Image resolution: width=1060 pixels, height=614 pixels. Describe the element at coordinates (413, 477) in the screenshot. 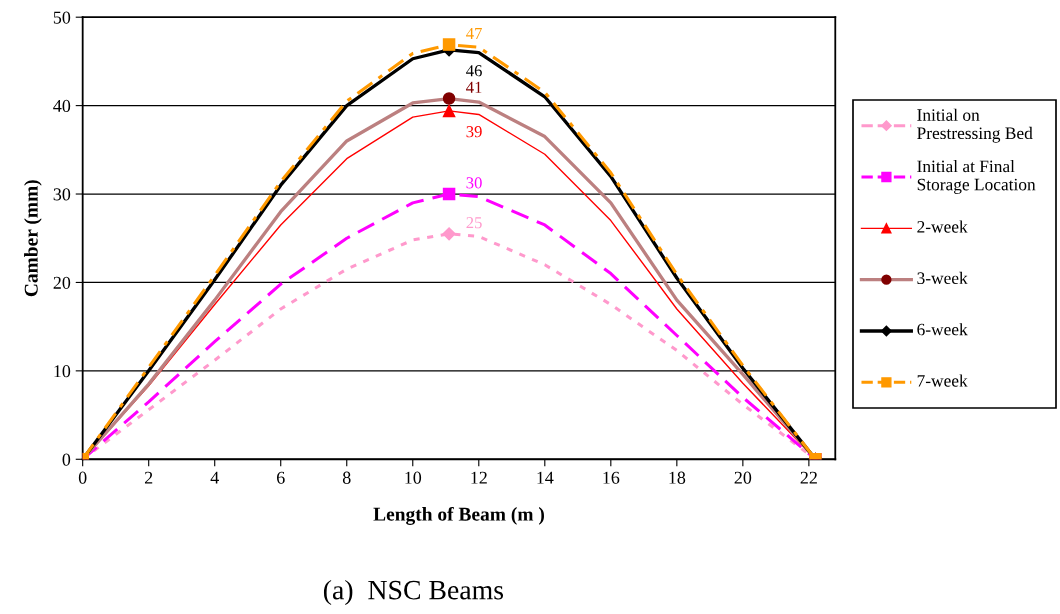

I see `x-tick-label: 10` at that location.